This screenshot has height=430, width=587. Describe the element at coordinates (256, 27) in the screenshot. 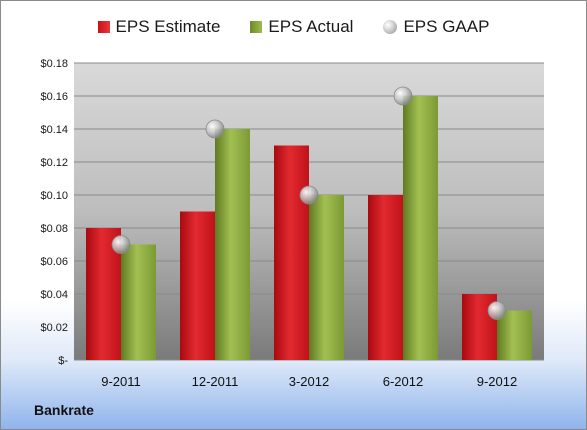

I see `actual-swatch` at that location.